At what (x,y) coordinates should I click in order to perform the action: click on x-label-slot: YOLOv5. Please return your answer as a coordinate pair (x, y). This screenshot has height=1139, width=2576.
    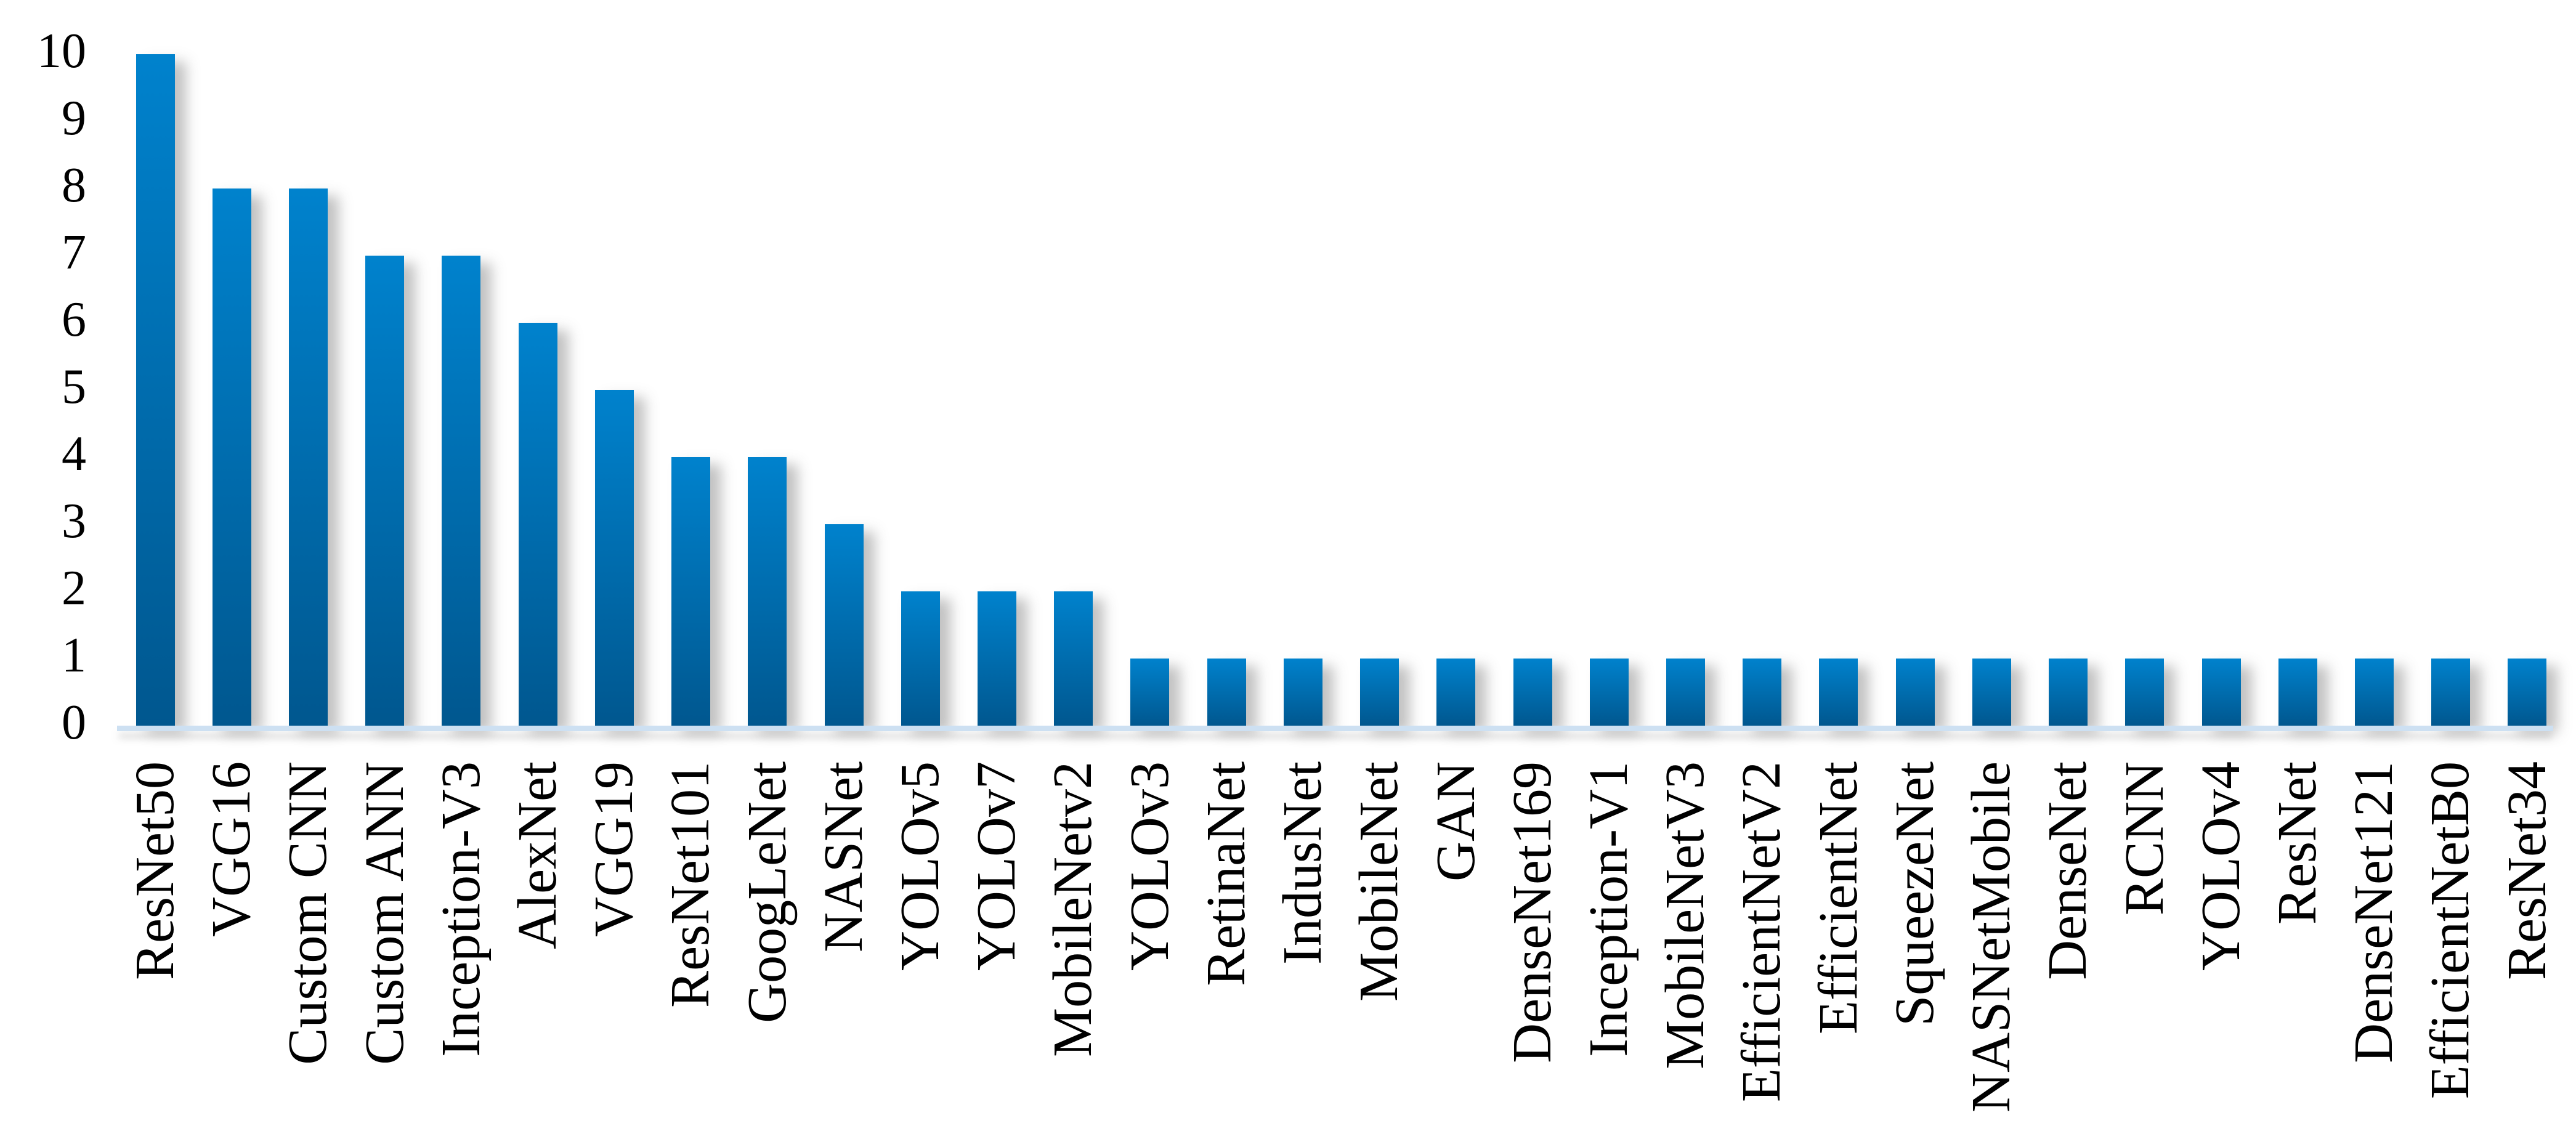
    Looking at the image, I should click on (920, 950).